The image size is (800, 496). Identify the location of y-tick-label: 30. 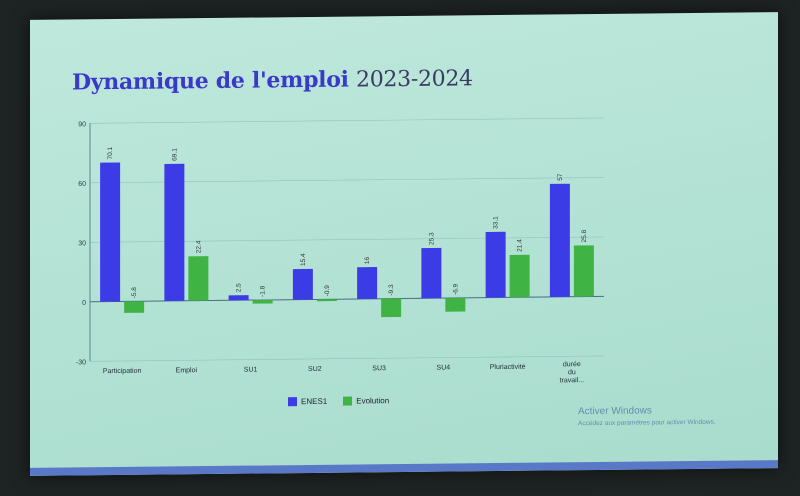
(82, 243).